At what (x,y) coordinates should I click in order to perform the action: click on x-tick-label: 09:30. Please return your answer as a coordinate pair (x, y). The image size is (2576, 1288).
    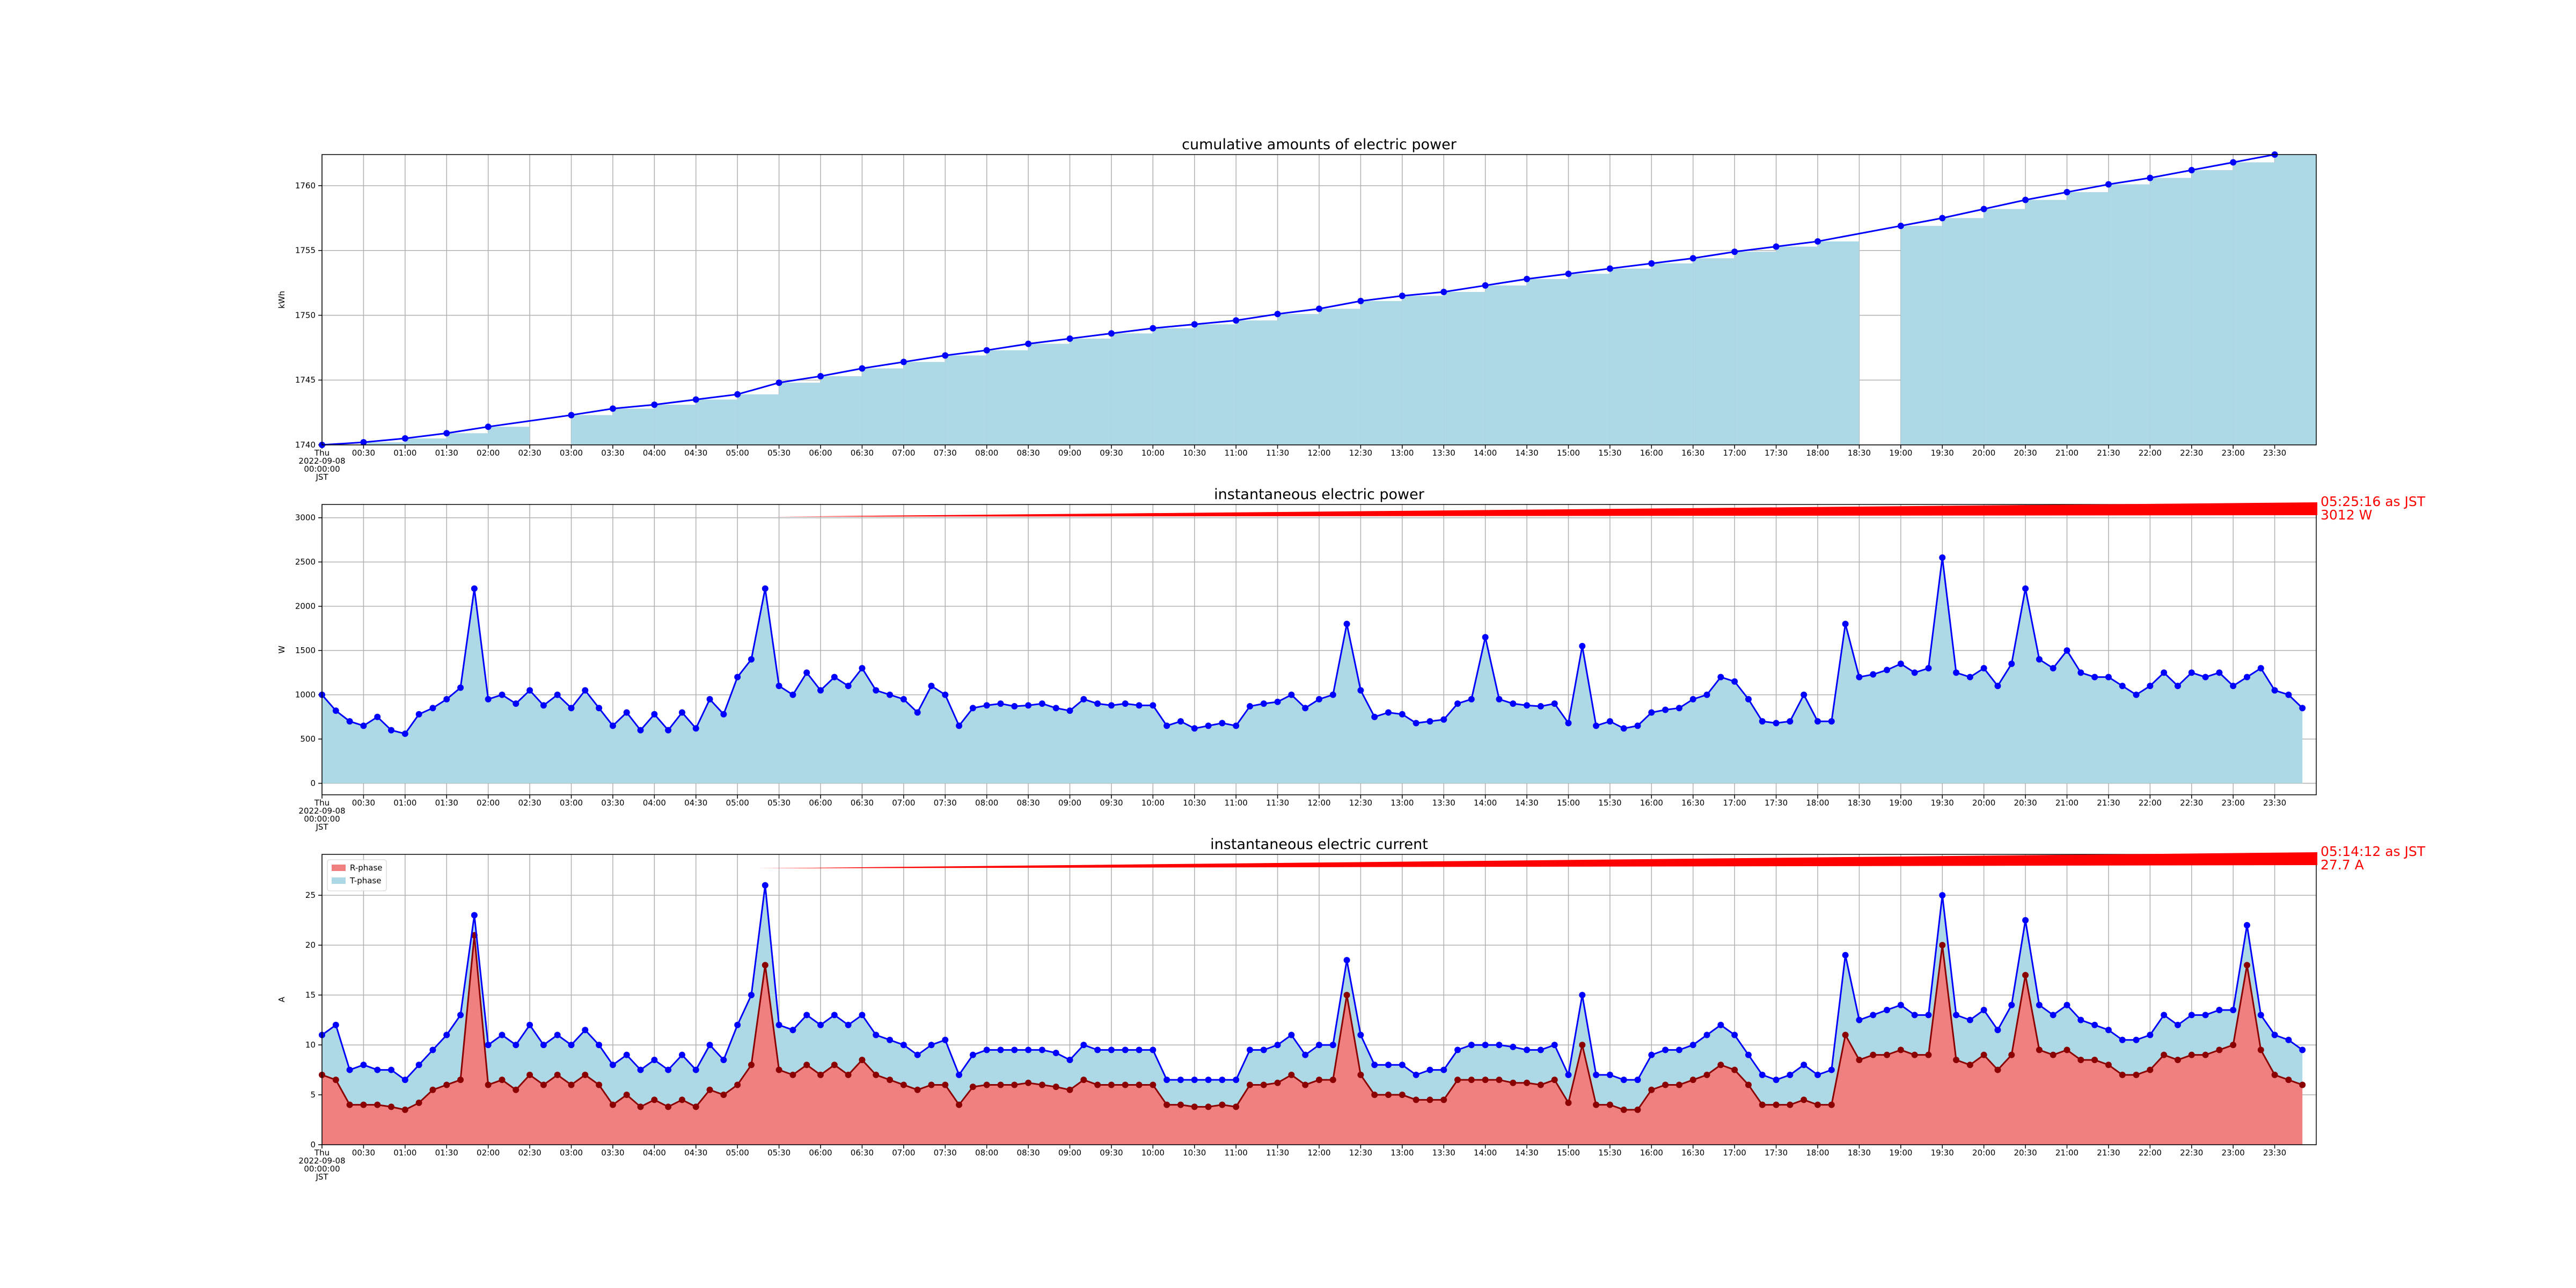
    Looking at the image, I should click on (1111, 1153).